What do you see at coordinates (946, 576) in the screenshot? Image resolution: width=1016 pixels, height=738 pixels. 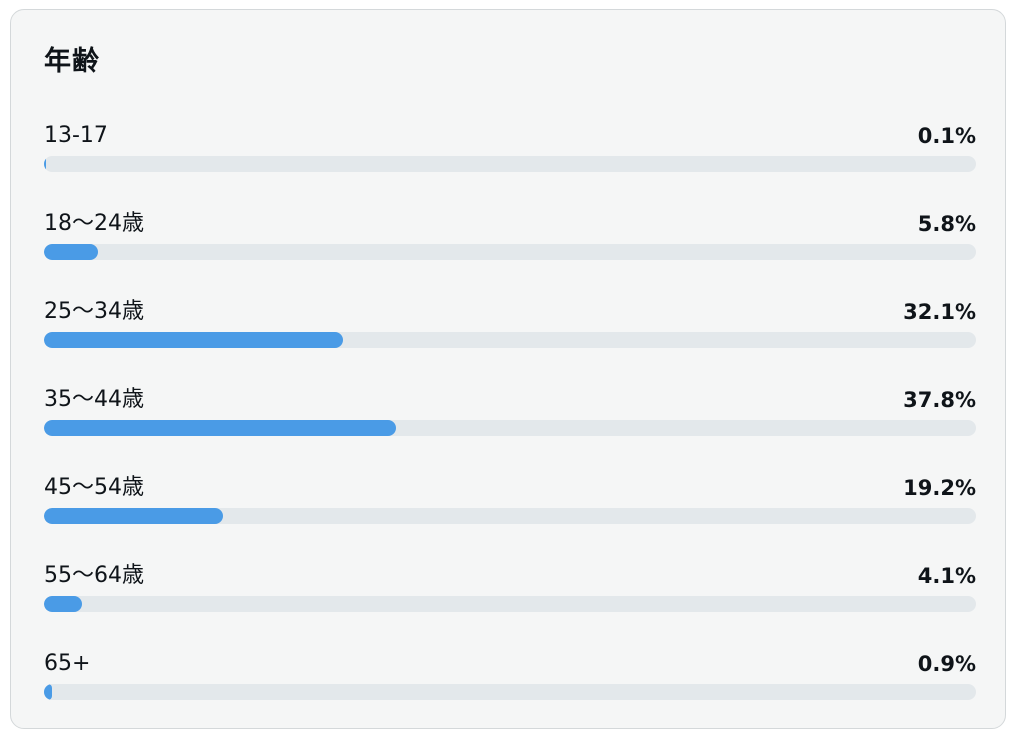 I see `percentage-label: 4.1%` at bounding box center [946, 576].